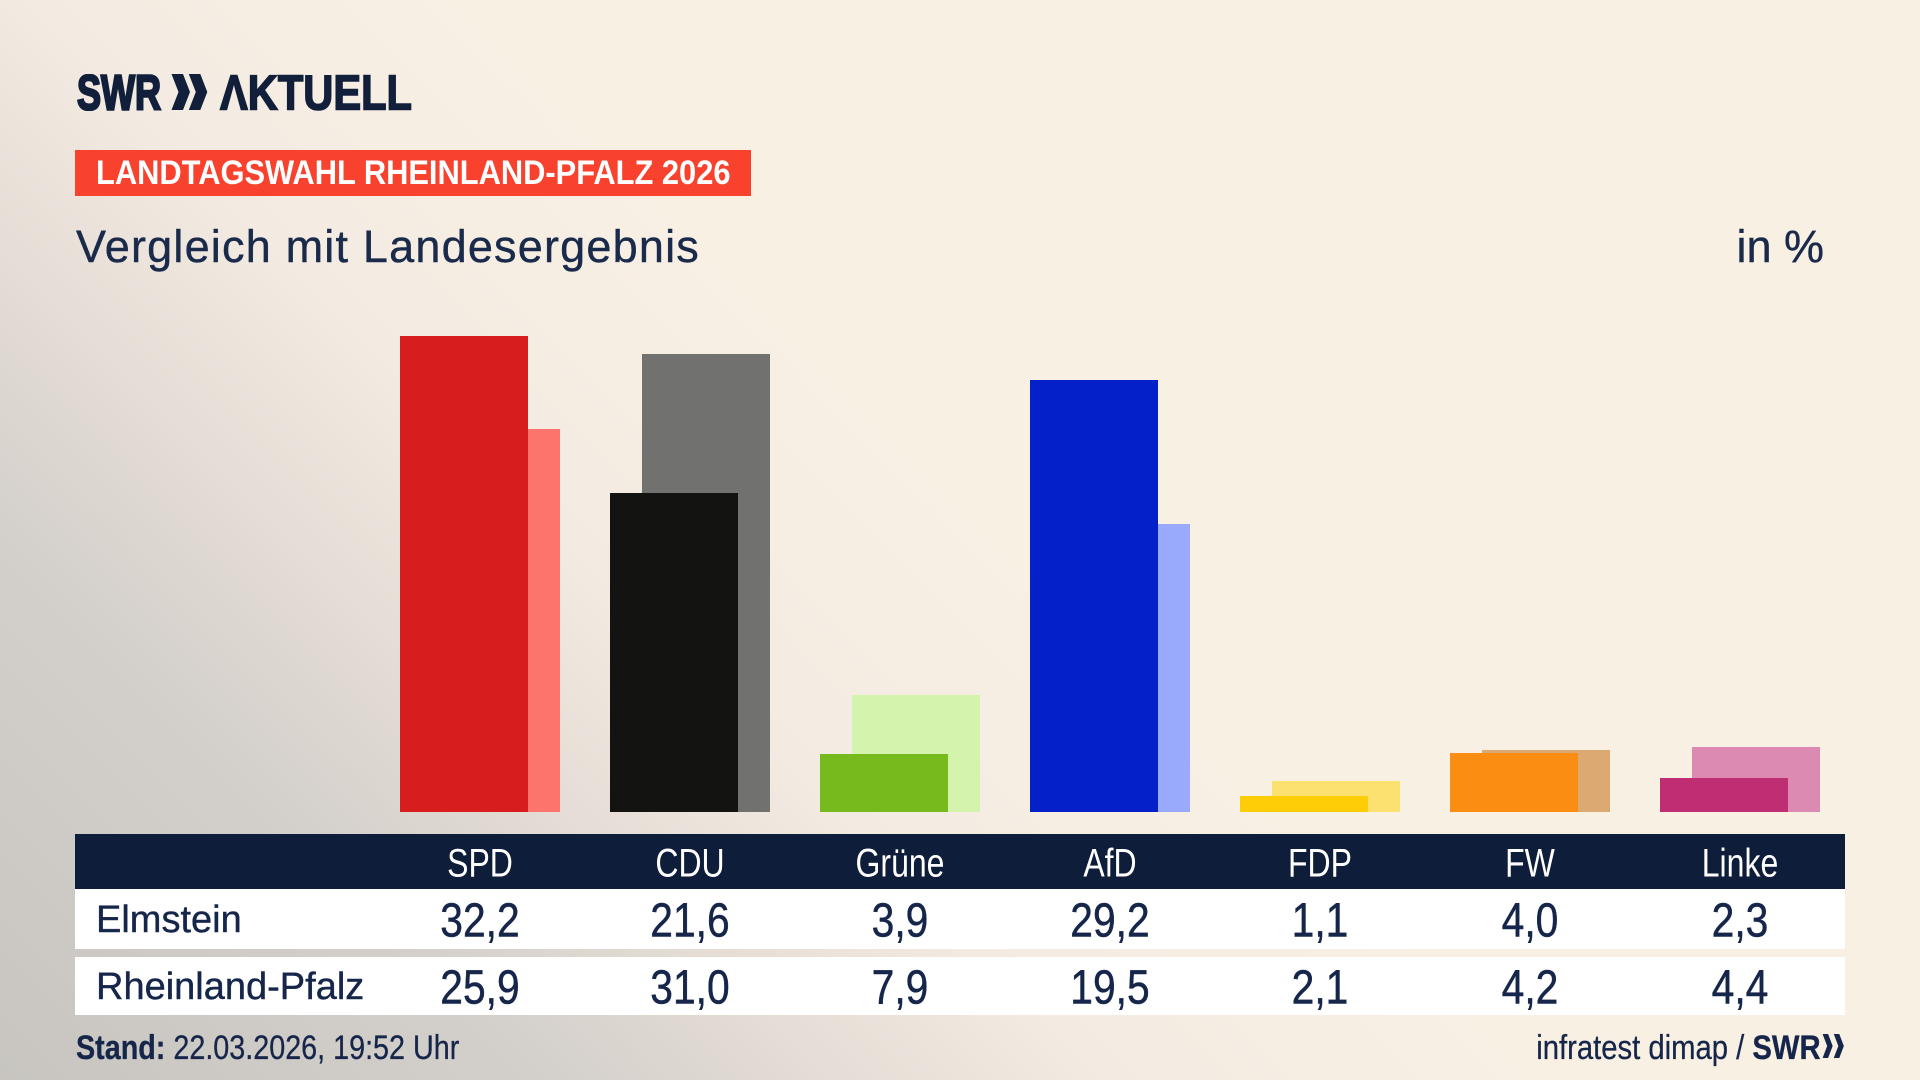 The height and width of the screenshot is (1080, 1920). I want to click on svg-text: SWR, so click(119, 92).